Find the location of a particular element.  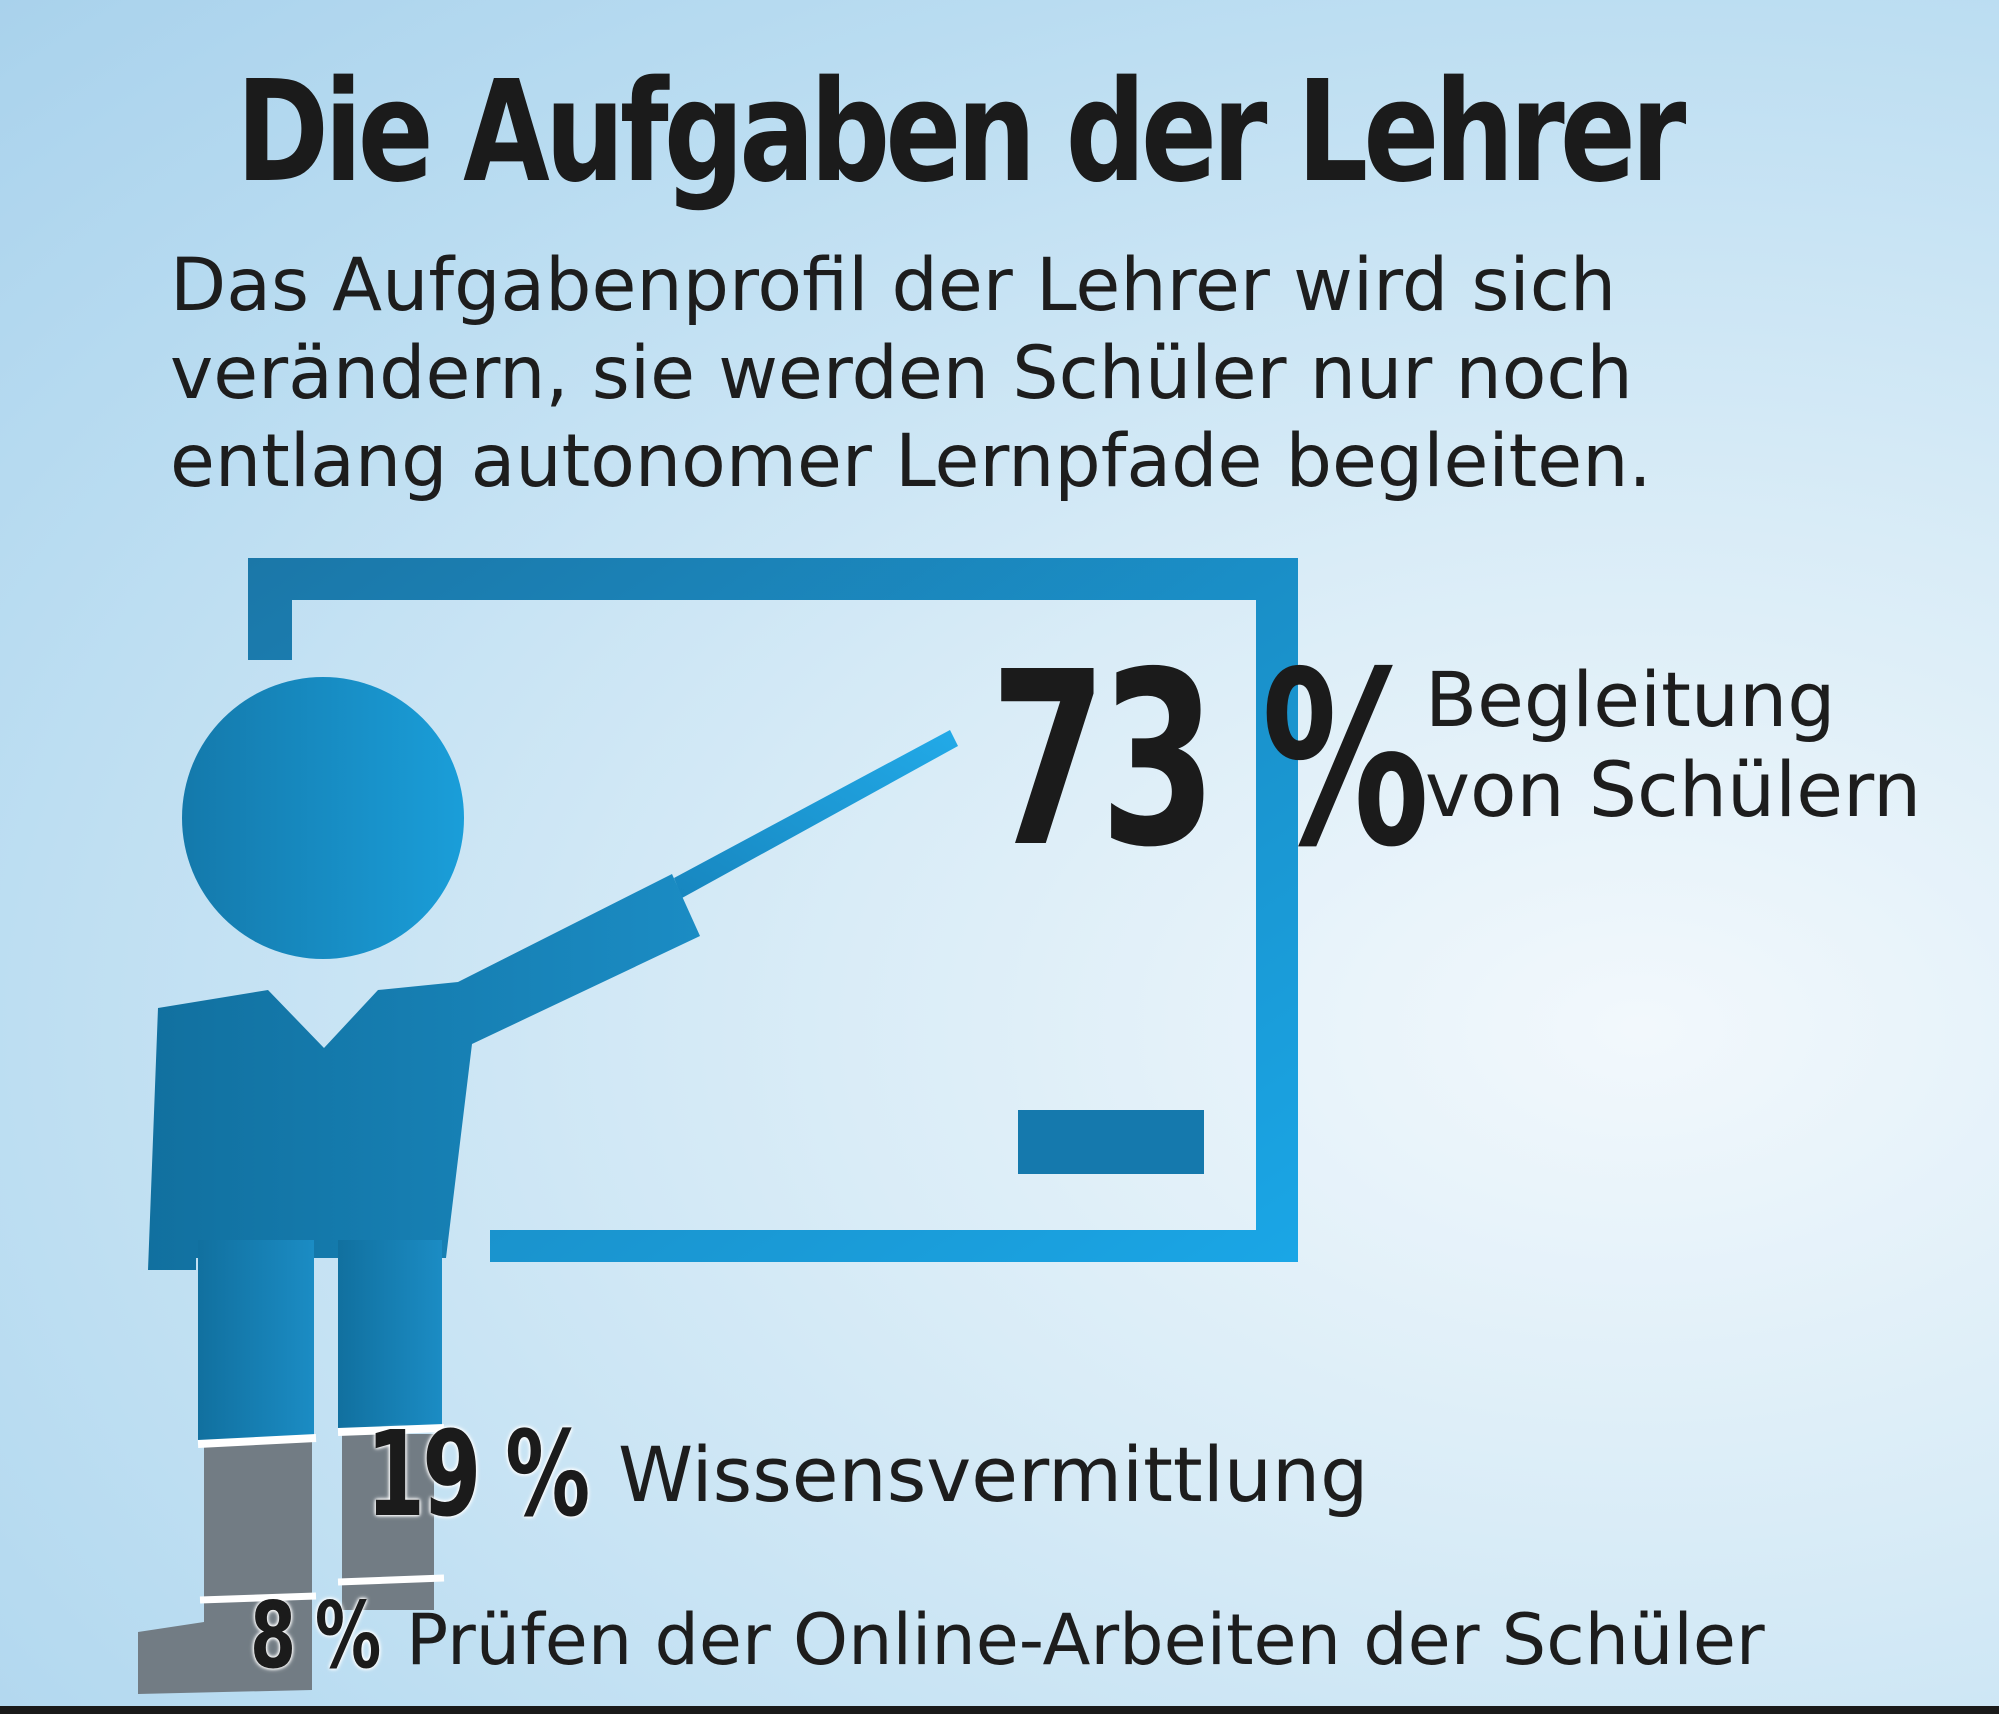

value-label-begleitung: 73 % is located at coordinates (1210, 760).